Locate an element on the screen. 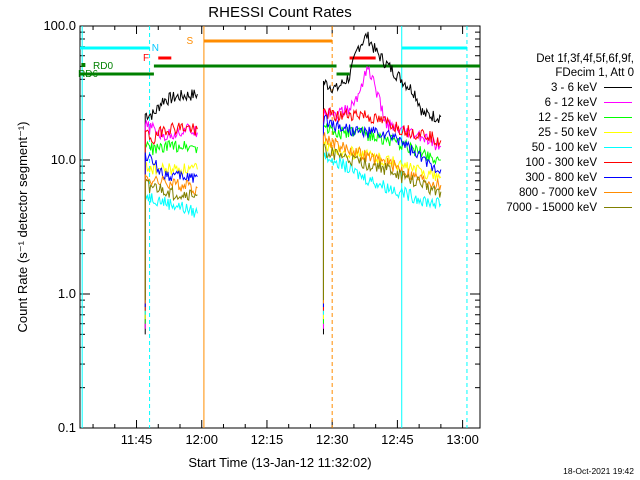 The width and height of the screenshot is (640, 480). x-tick-label: 12:00 is located at coordinates (201, 439).